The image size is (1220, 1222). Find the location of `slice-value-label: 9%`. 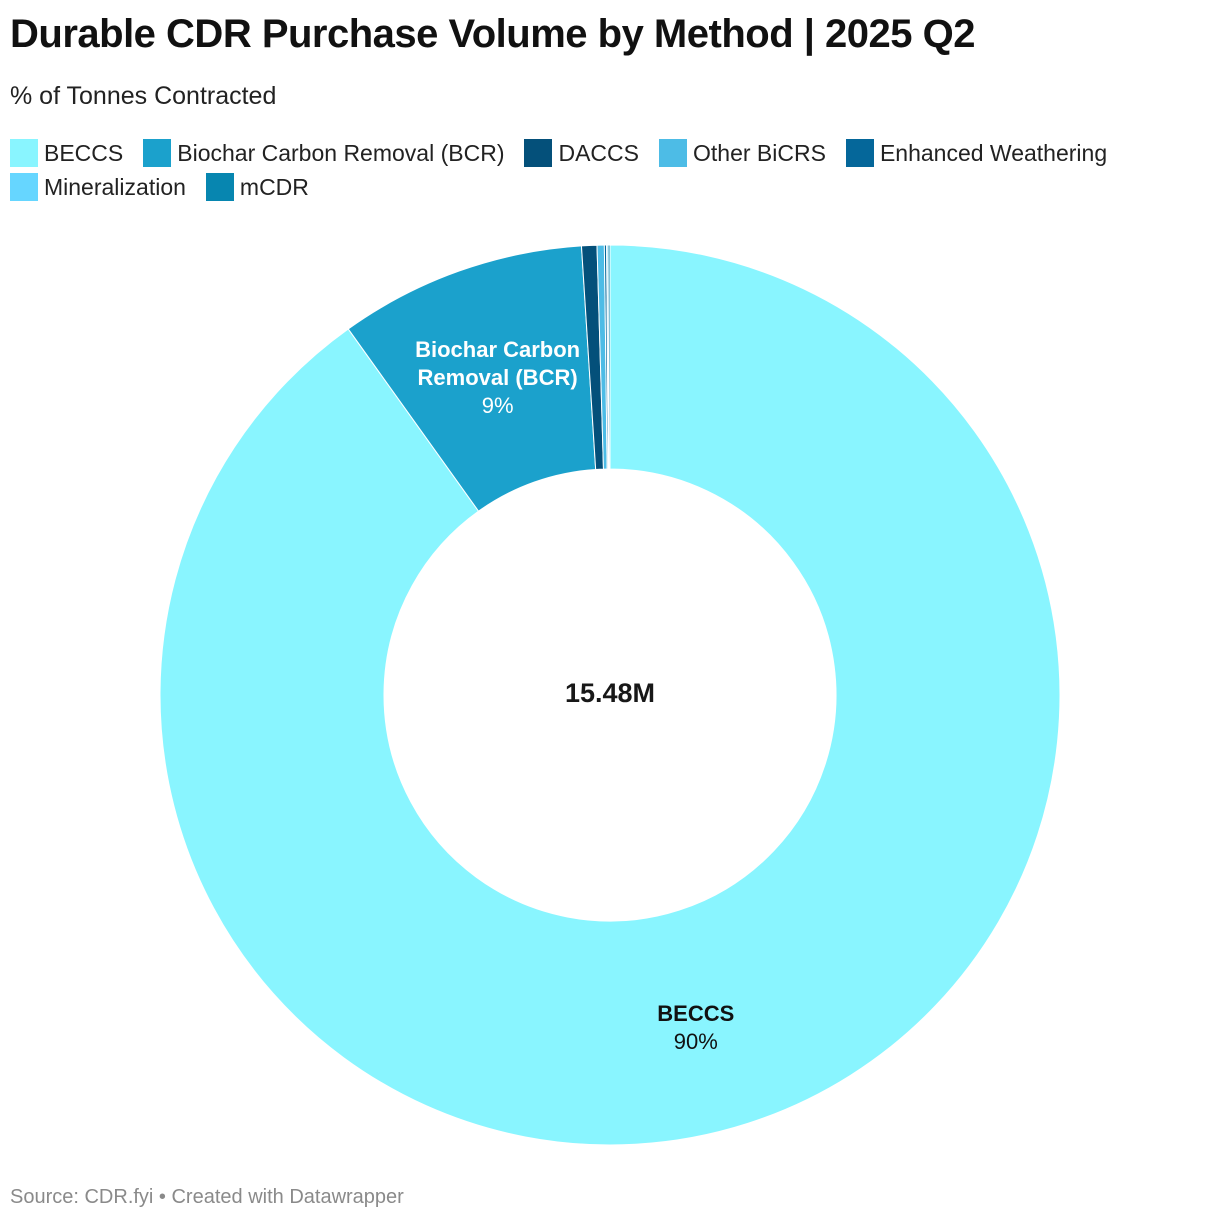

slice-value-label: 9% is located at coordinates (498, 405).